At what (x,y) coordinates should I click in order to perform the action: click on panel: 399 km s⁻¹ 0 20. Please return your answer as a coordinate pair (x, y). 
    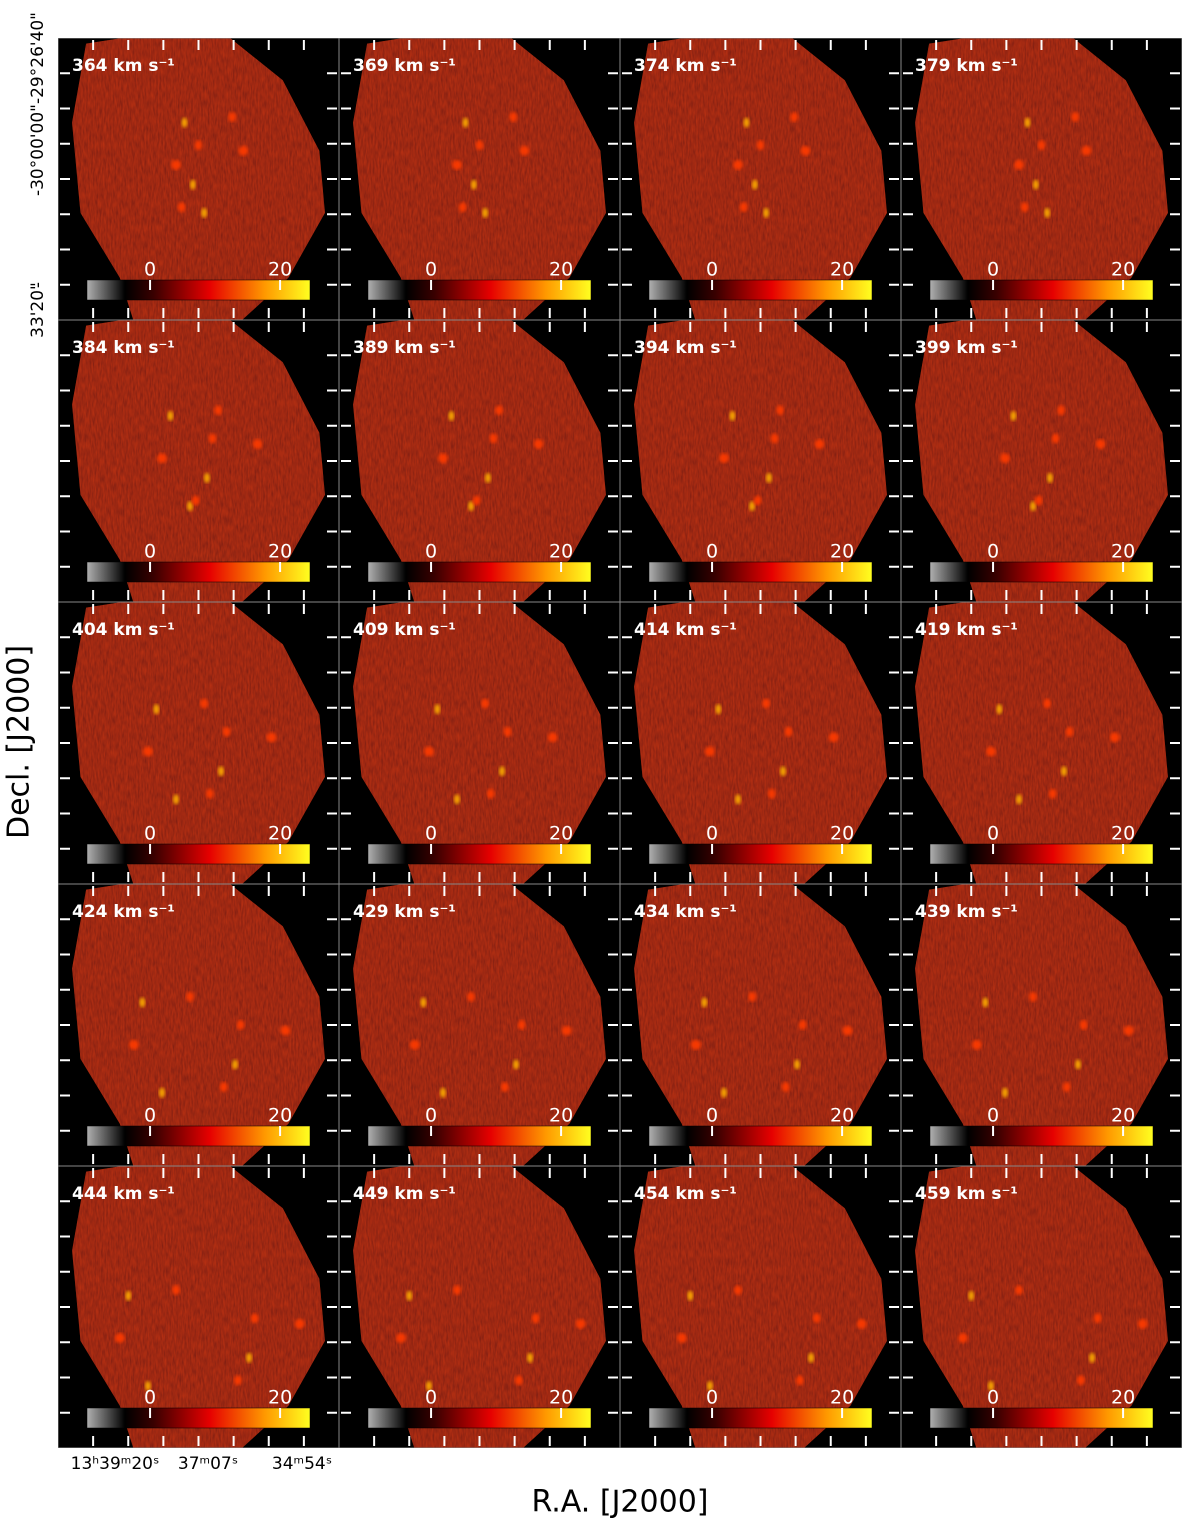
    Looking at the image, I should click on (1041, 461).